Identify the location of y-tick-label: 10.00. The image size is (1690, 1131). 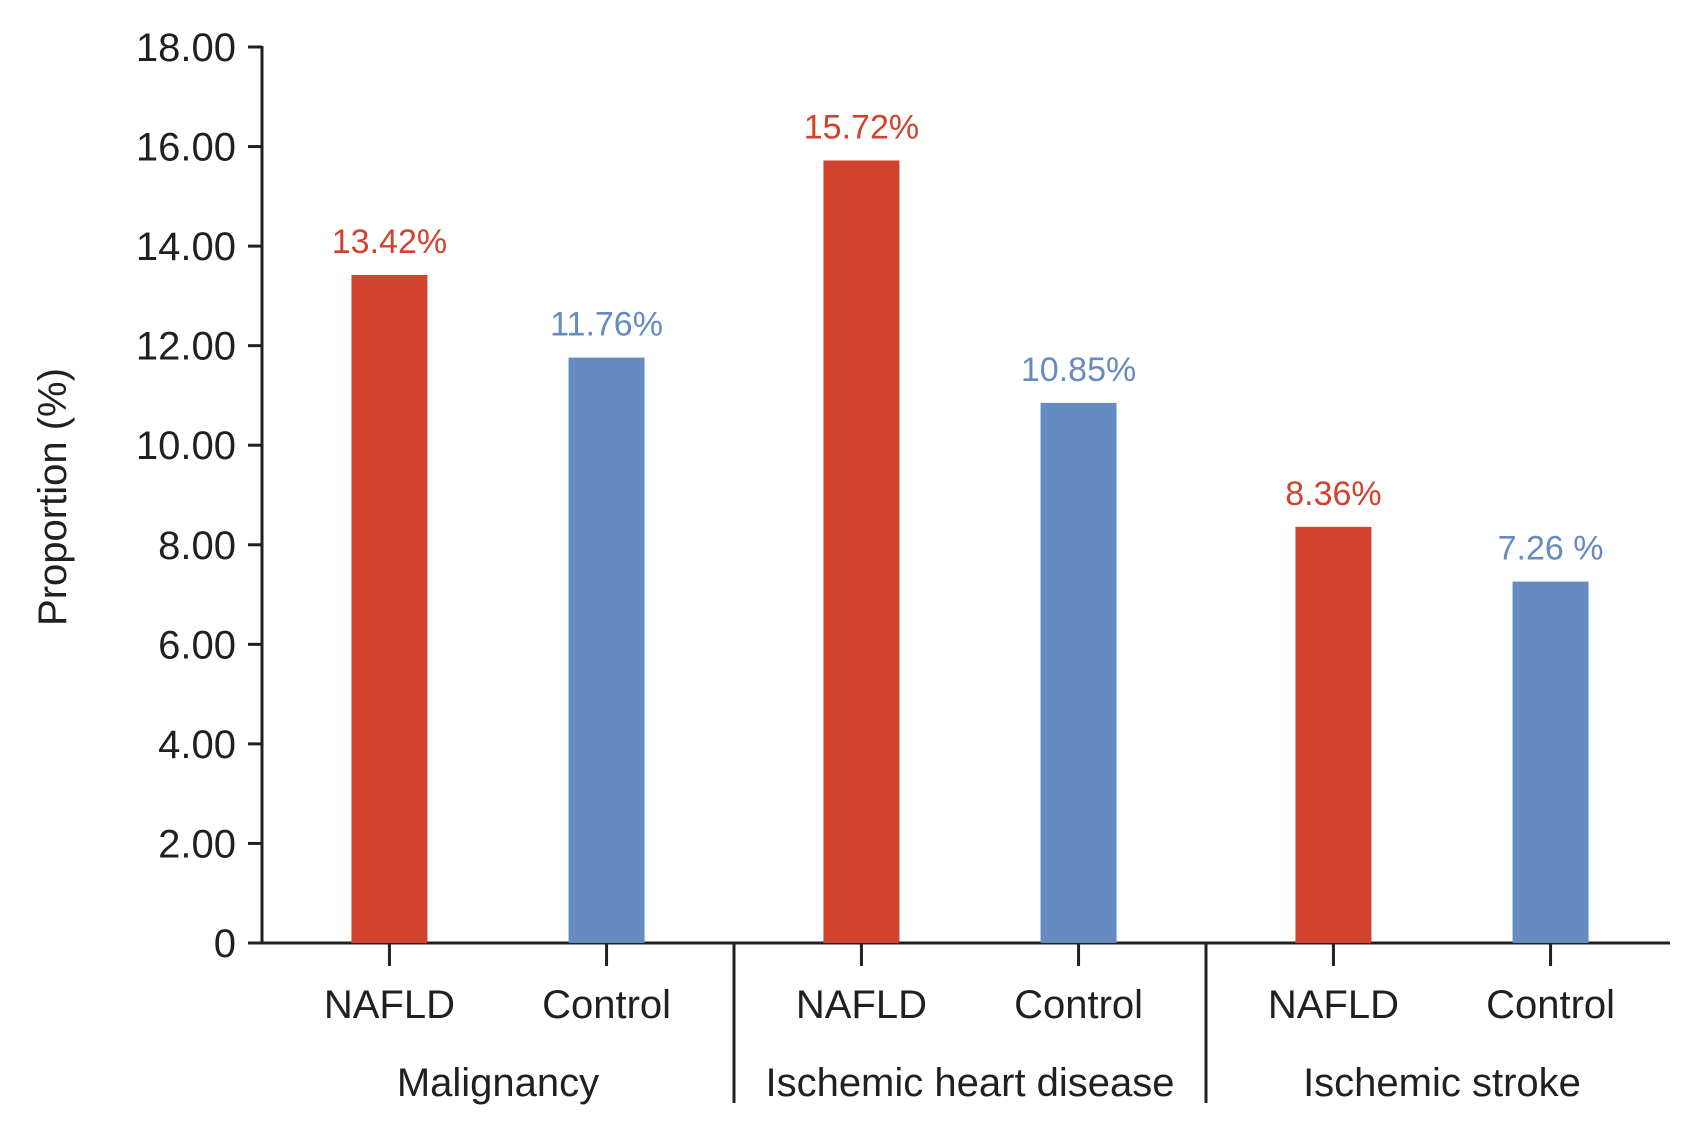
(186, 446).